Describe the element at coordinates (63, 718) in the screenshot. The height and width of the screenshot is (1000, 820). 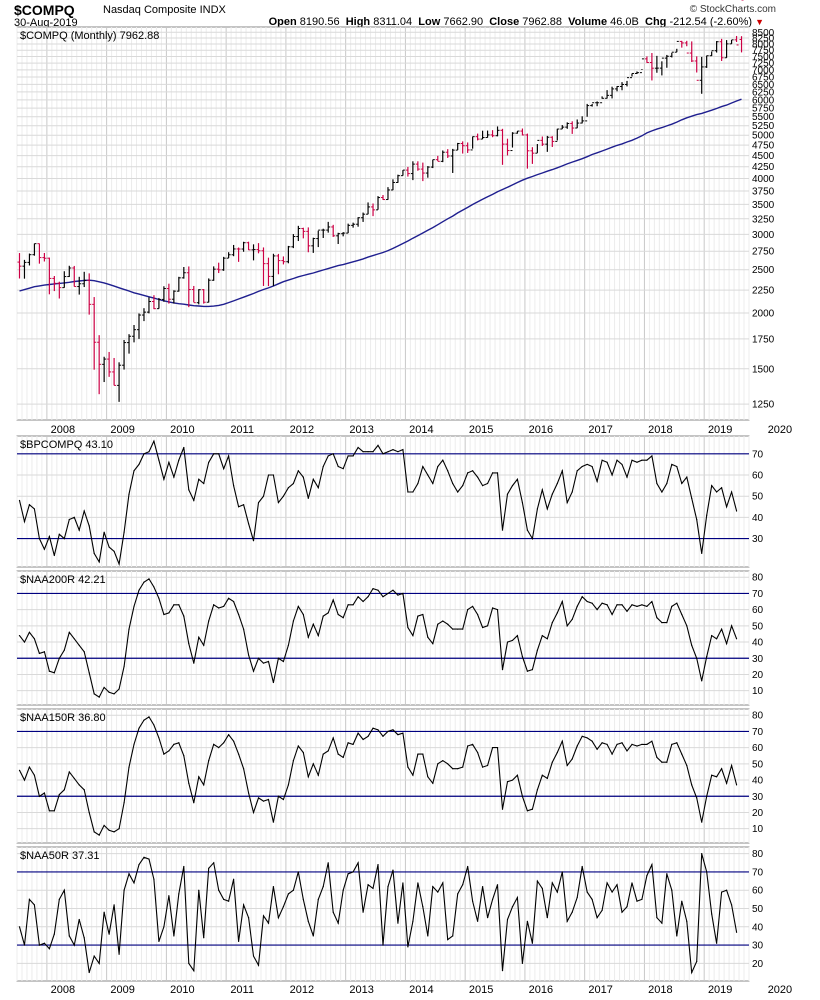
I see `panel-title: $NAA150R 36.80` at that location.